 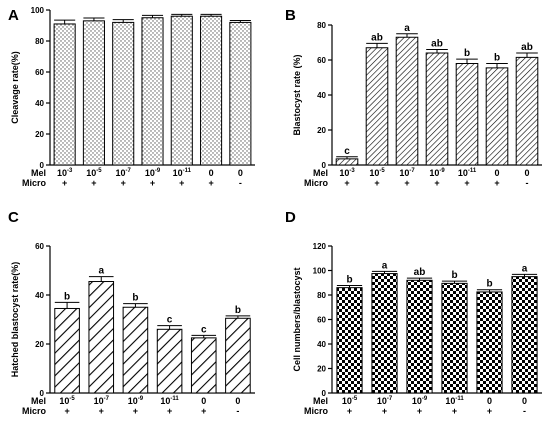 What do you see at coordinates (42, 393) in the screenshot?
I see `panel-c-y-tick-label: 0` at bounding box center [42, 393].